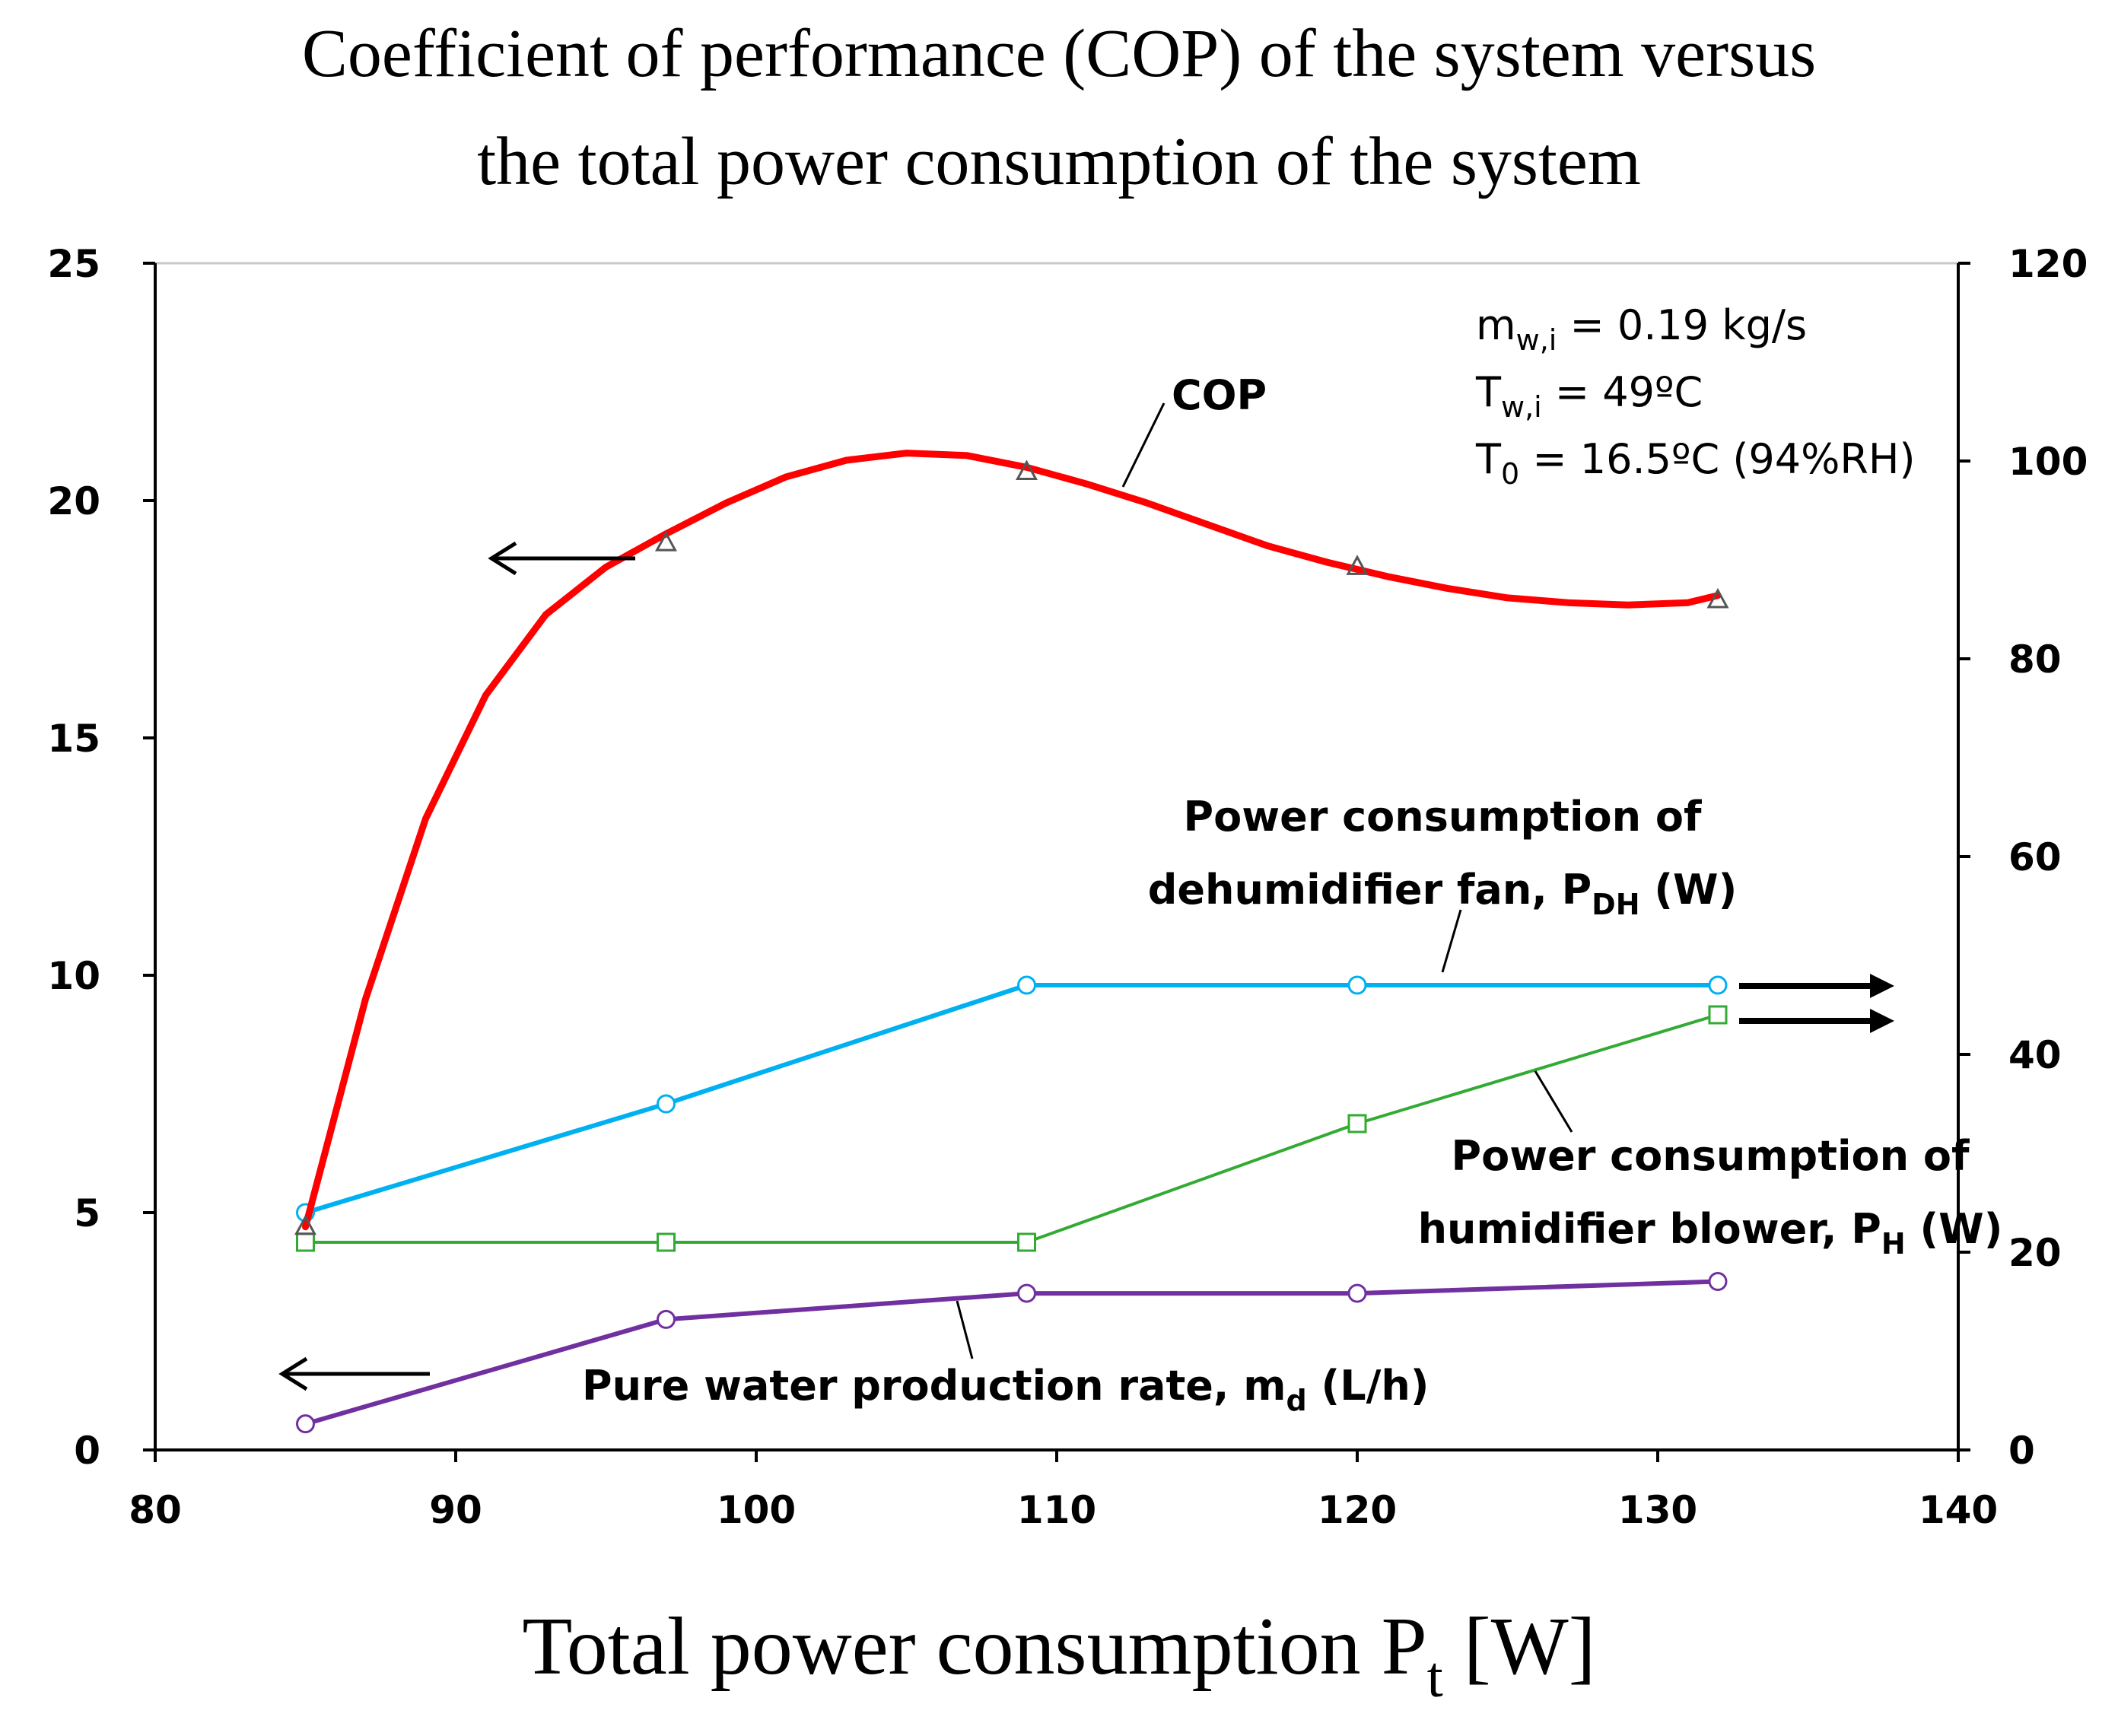 The image size is (2118, 1736). Describe the element at coordinates (1642, 329) in the screenshot. I see `condition-mass-flow: mw,i = 0.19 kg/s` at that location.